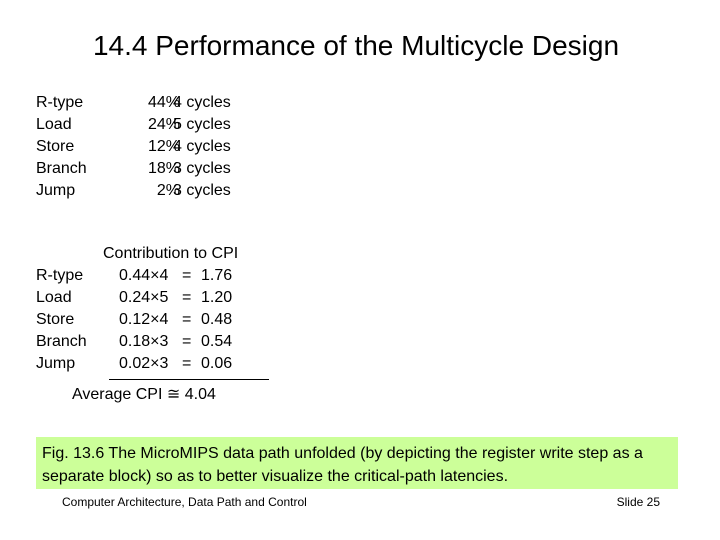 The image size is (720, 540). I want to click on mix-row: Store 12% 4 cycles, so click(166, 147).